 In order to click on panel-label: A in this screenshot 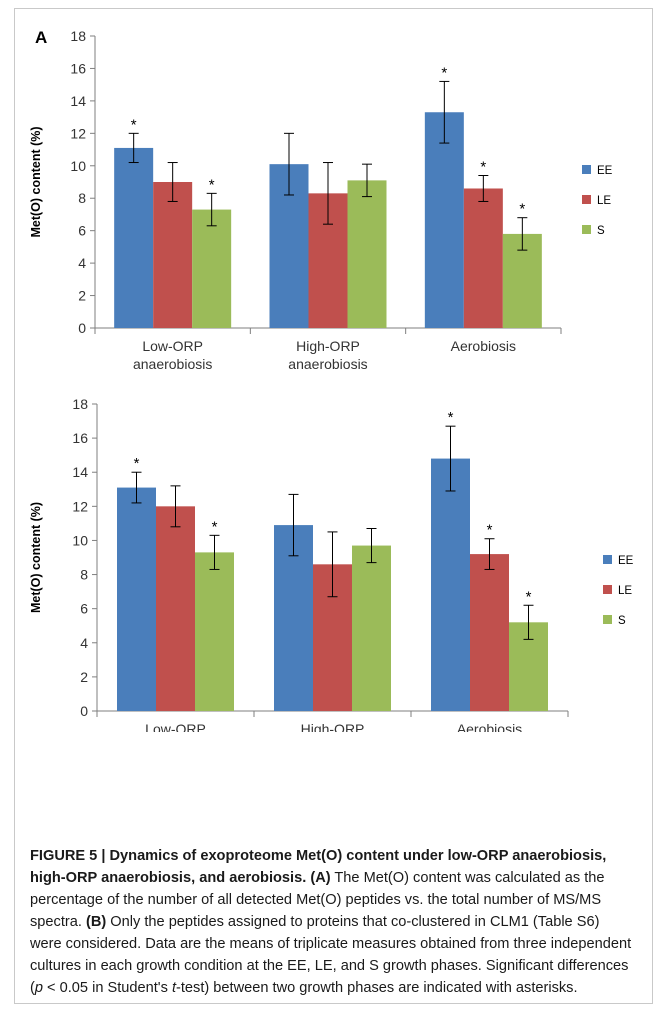, I will do `click(41, 37)`.